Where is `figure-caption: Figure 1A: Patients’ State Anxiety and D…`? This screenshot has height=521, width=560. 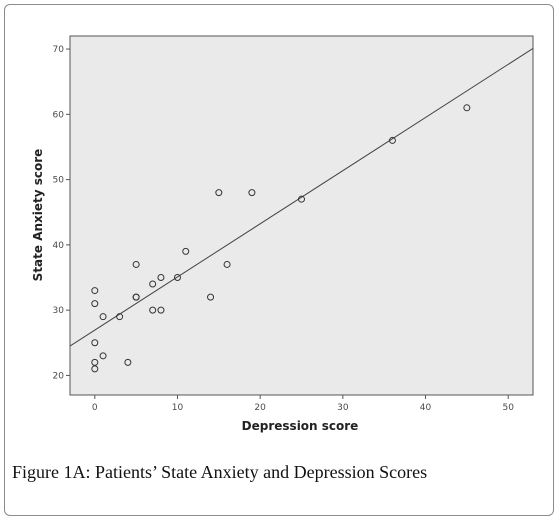 figure-caption: Figure 1A: Patients’ State Anxiety and D… is located at coordinates (220, 472).